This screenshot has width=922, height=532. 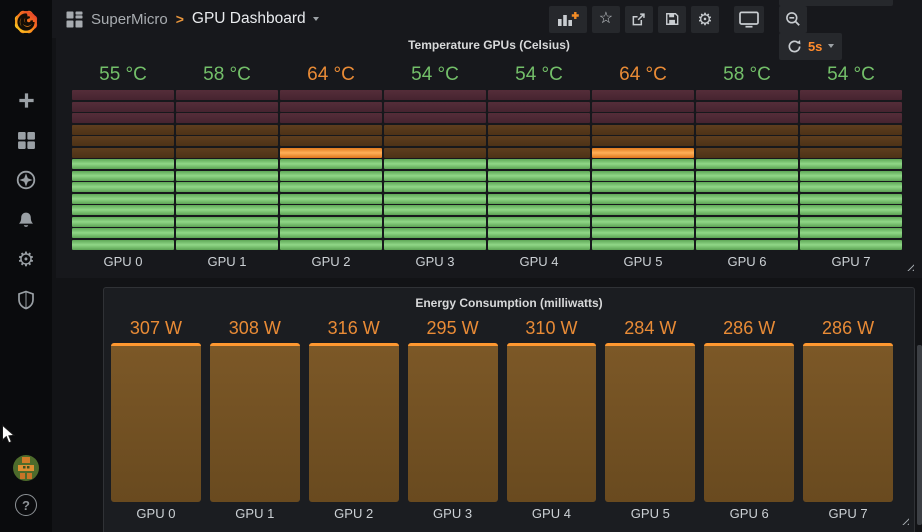 I want to click on grafana-flame-icon, so click(x=26, y=22).